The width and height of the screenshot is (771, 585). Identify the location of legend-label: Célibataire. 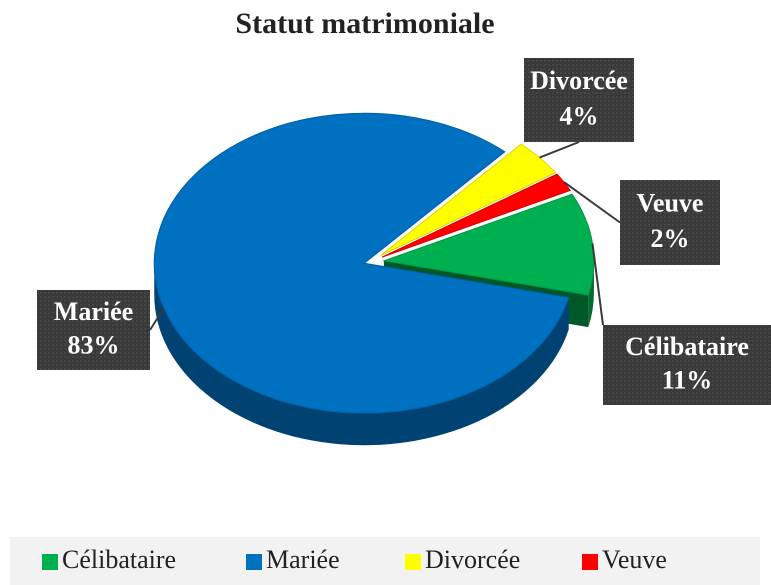
(119, 559).